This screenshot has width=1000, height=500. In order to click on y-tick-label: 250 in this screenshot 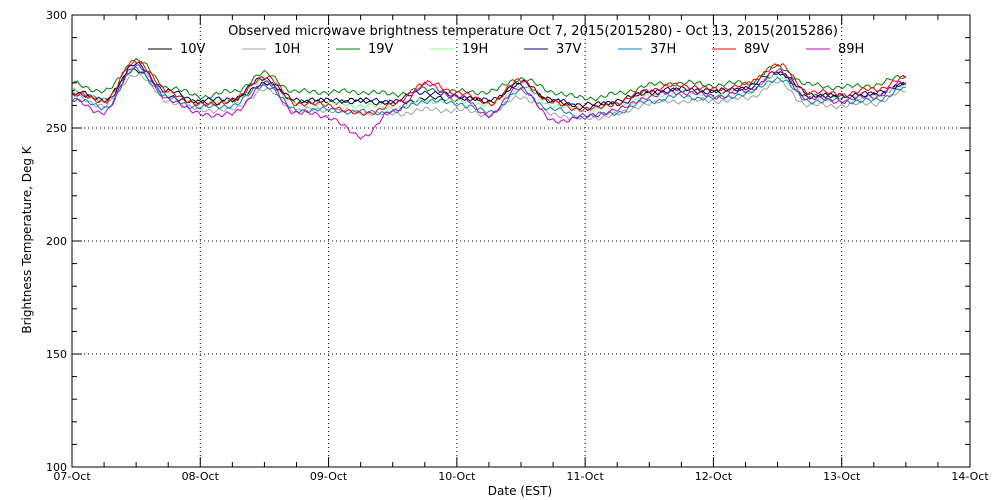, I will do `click(56, 128)`.